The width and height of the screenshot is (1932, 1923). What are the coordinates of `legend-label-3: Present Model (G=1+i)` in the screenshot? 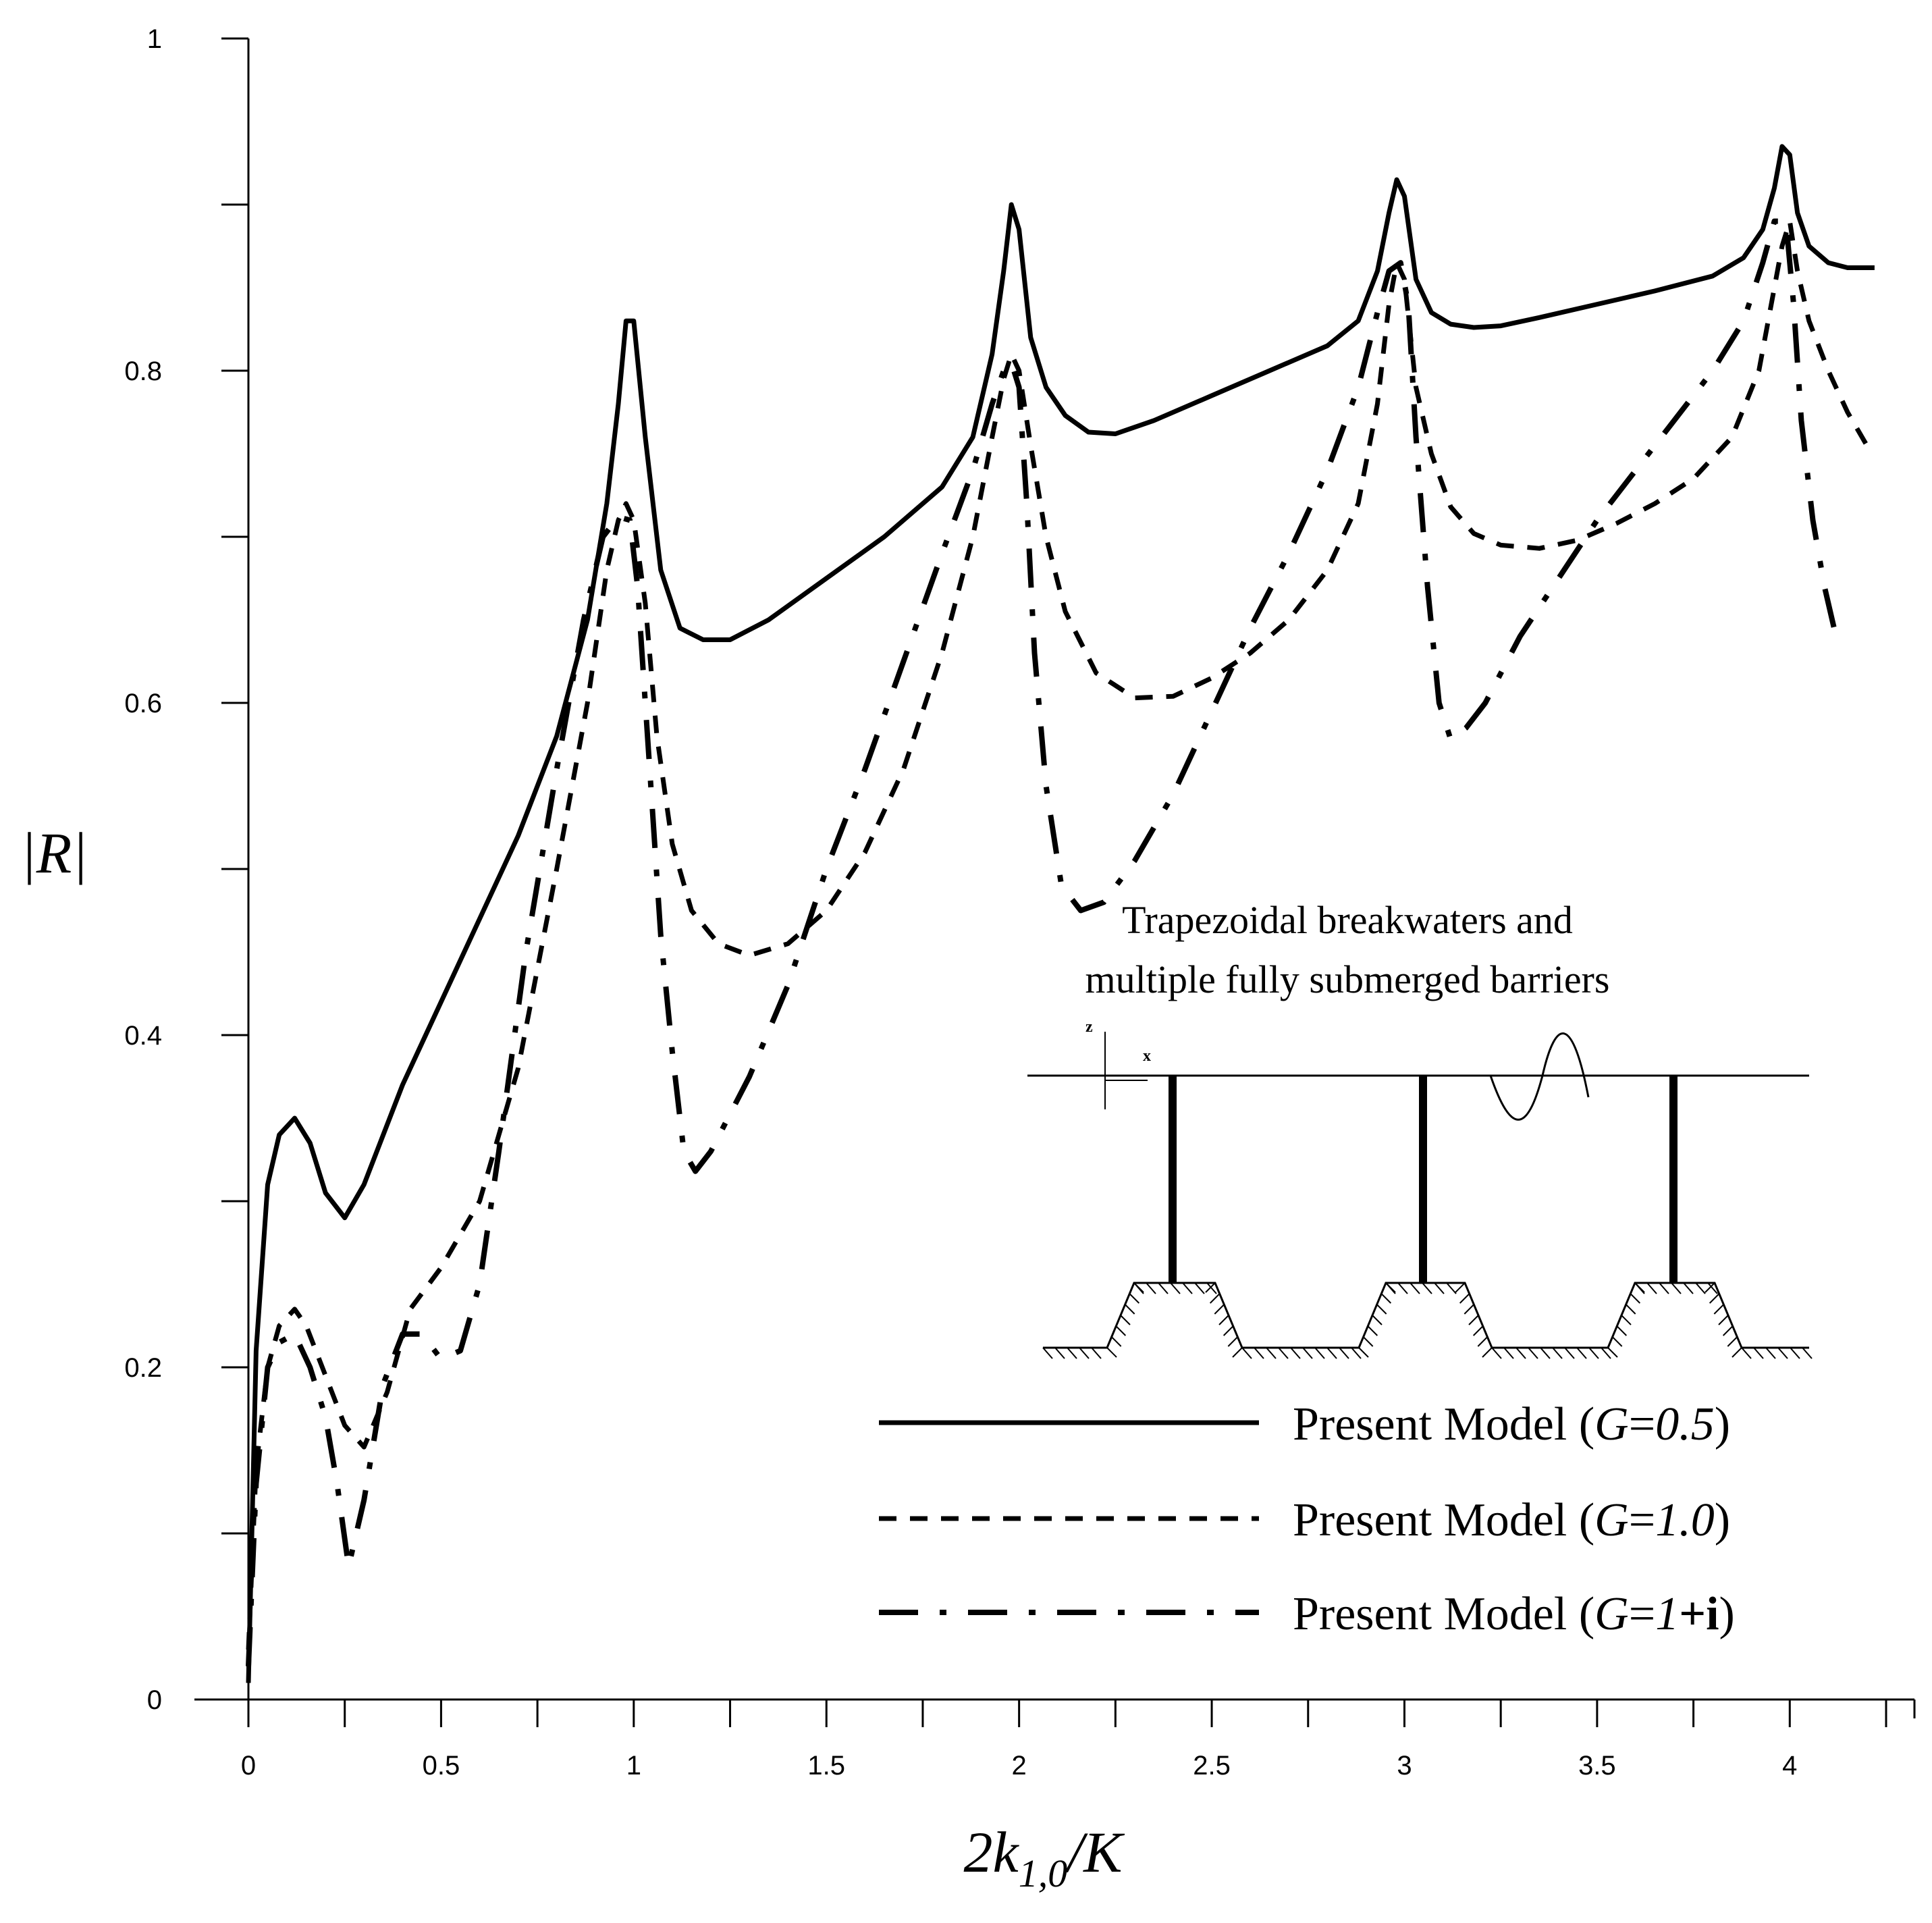 It's located at (1514, 1614).